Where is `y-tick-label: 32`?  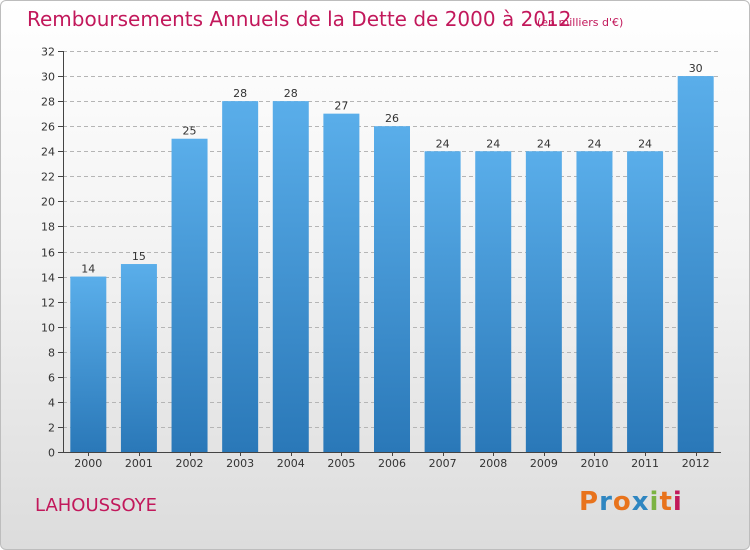 y-tick-label: 32 is located at coordinates (48, 52).